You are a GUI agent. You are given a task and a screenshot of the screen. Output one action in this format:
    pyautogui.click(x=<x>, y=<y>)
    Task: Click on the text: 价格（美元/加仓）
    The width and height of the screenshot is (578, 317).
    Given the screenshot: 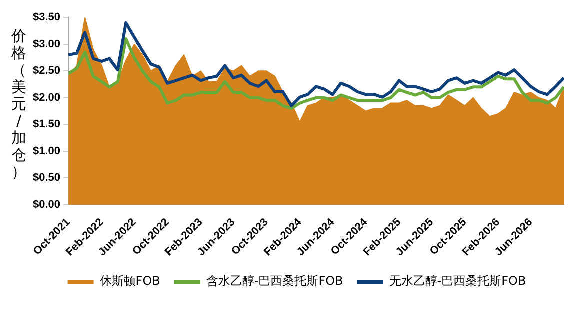 What is the action you would take?
    pyautogui.click(x=19, y=104)
    